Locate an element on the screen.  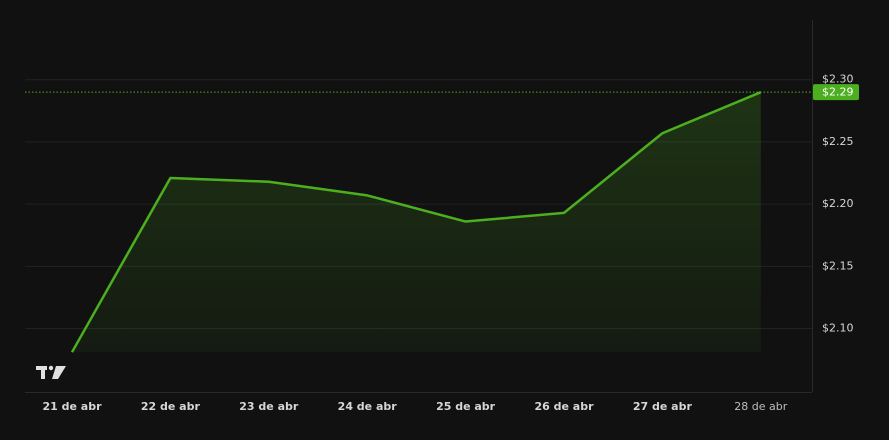
price-tag-label: $2.29 is located at coordinates (838, 92).